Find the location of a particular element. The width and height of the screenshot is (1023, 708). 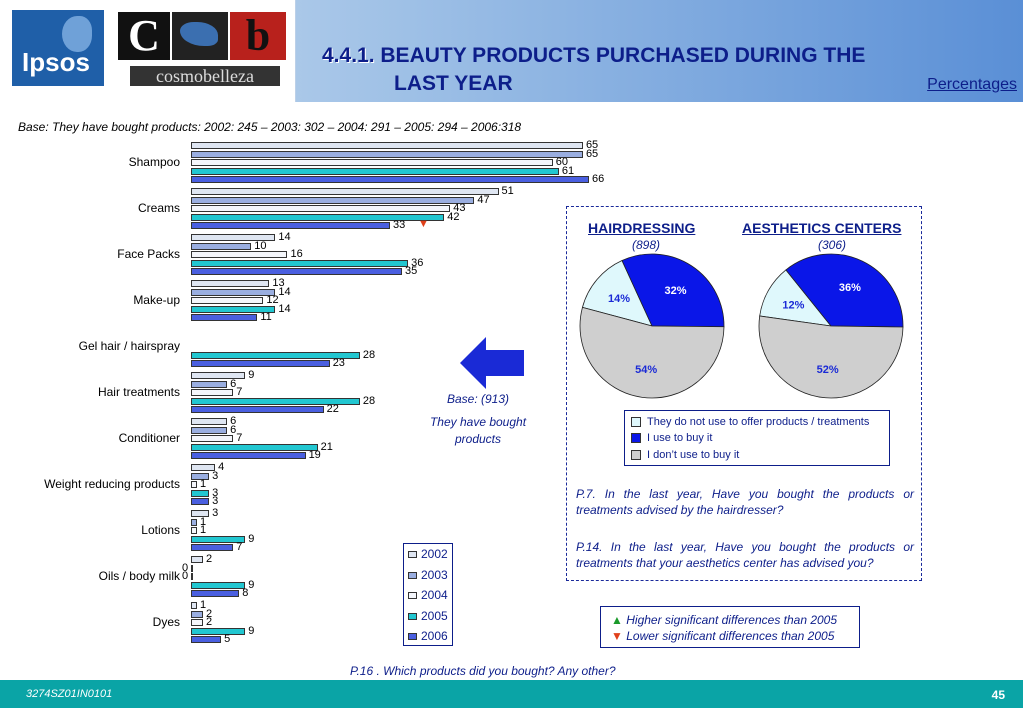

cb-logo-b: b is located at coordinates (258, 36).